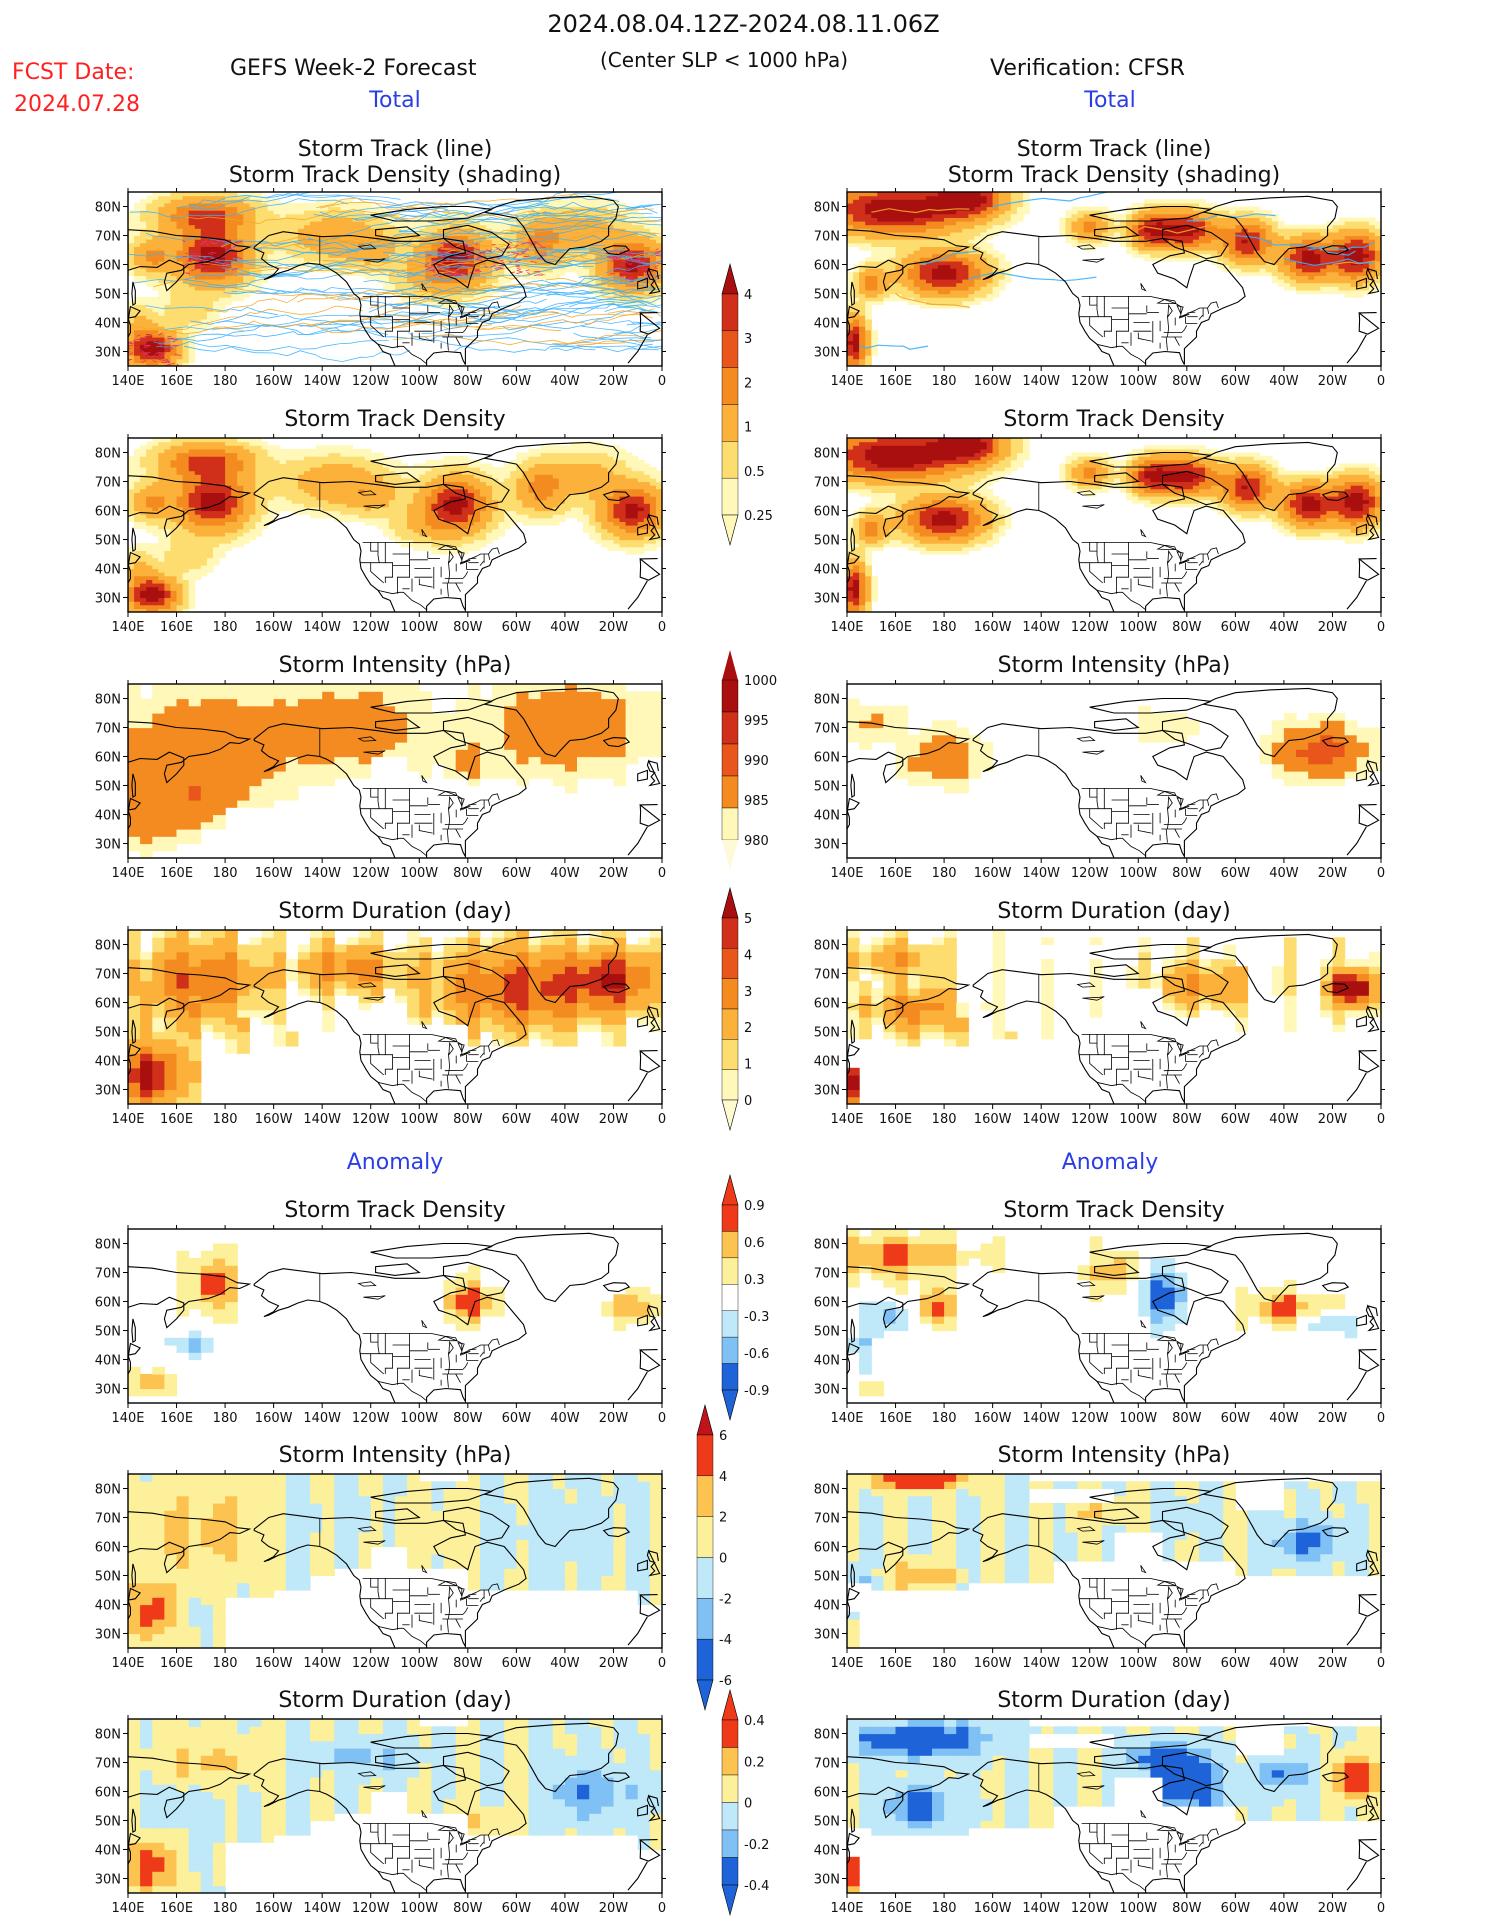  What do you see at coordinates (225, 381) in the screenshot?
I see `lon-tick-label: 180` at bounding box center [225, 381].